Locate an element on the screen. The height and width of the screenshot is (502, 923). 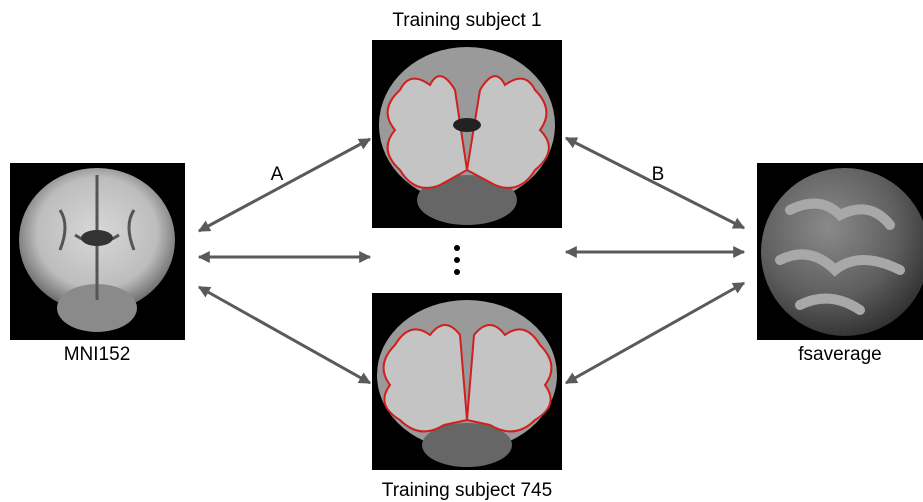
node-label: MNI152 is located at coordinates (97, 354).